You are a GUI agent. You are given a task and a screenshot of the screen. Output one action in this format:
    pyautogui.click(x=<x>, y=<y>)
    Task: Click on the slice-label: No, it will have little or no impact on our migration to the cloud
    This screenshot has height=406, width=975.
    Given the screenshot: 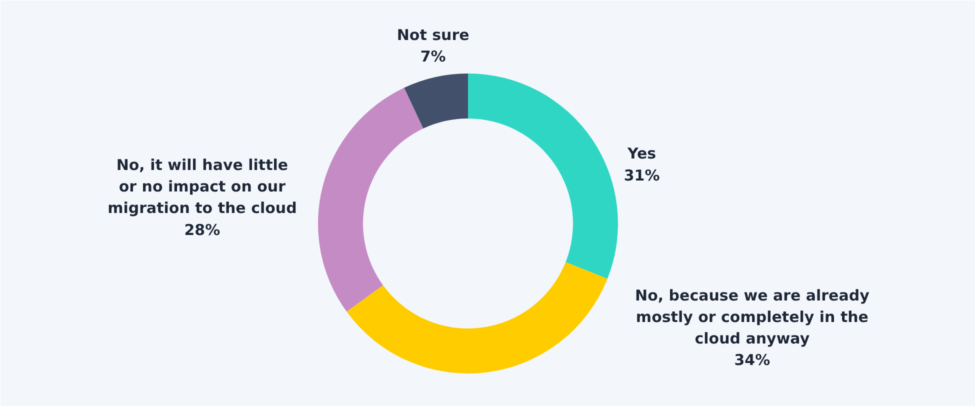 What is the action you would take?
    pyautogui.click(x=202, y=187)
    